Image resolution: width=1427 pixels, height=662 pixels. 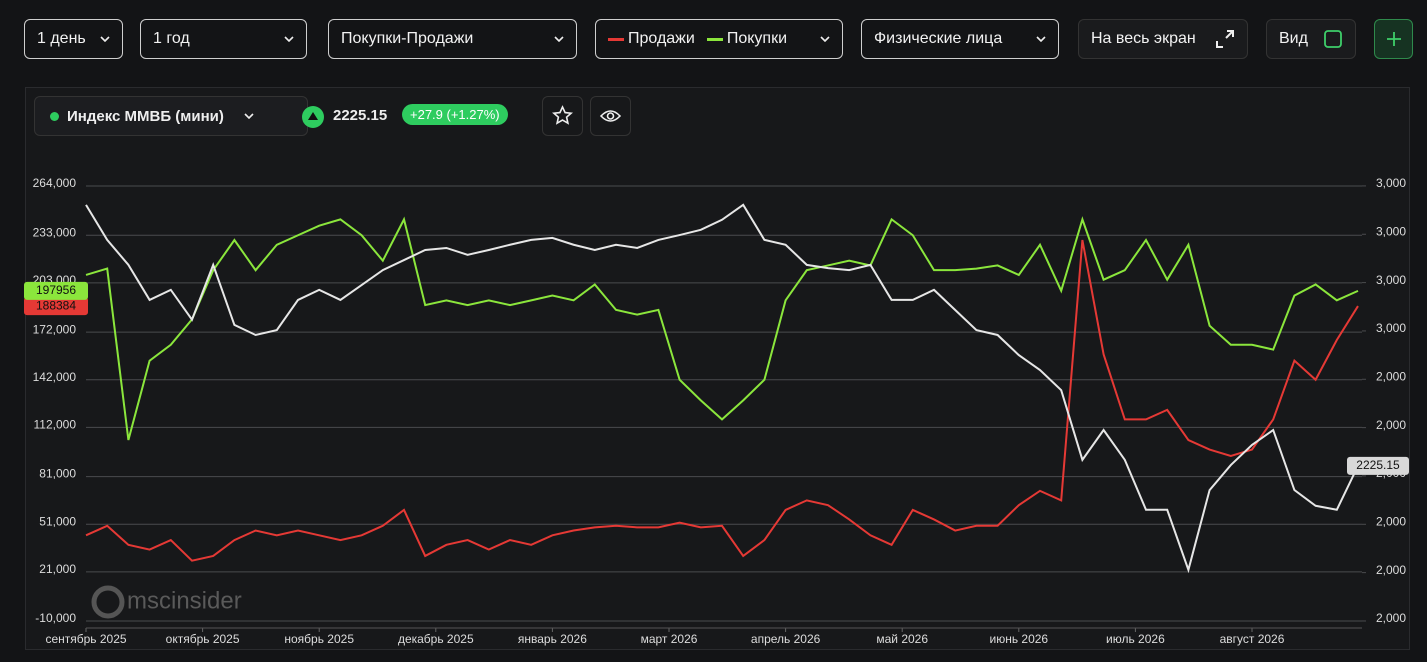 I want to click on legend-label: Покупки, so click(x=757, y=38).